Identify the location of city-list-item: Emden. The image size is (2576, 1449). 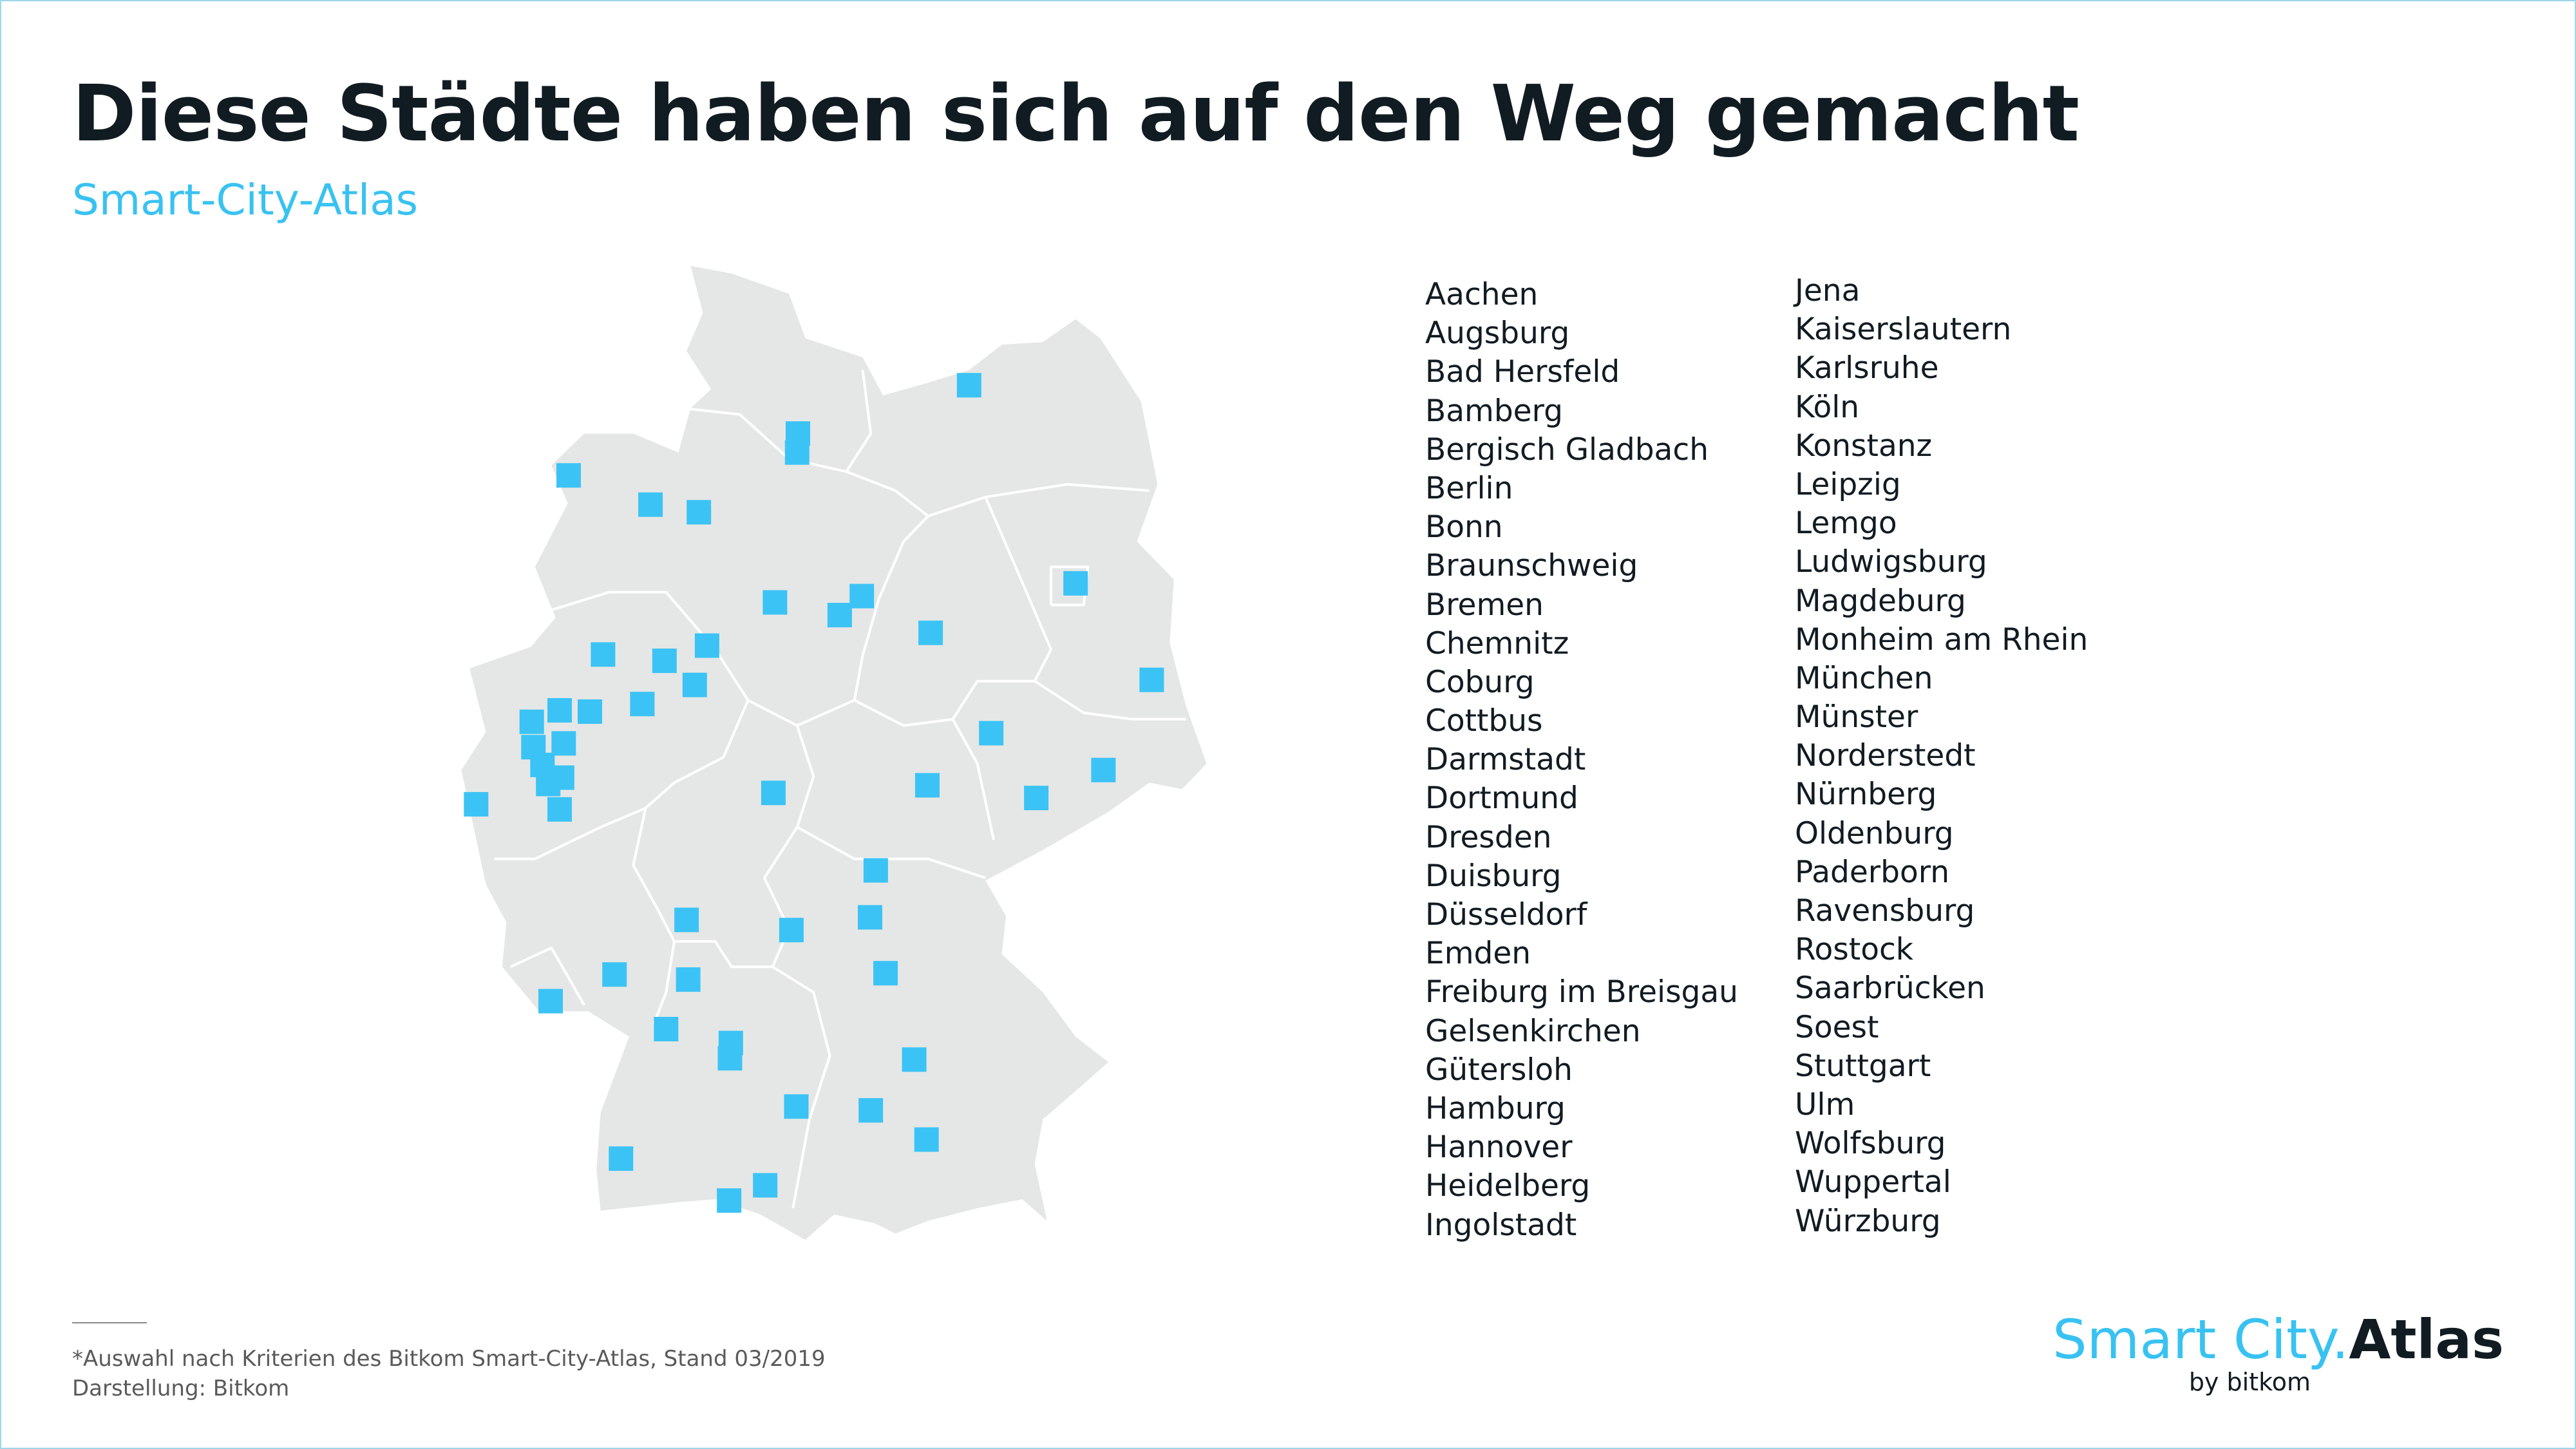
(1478, 954).